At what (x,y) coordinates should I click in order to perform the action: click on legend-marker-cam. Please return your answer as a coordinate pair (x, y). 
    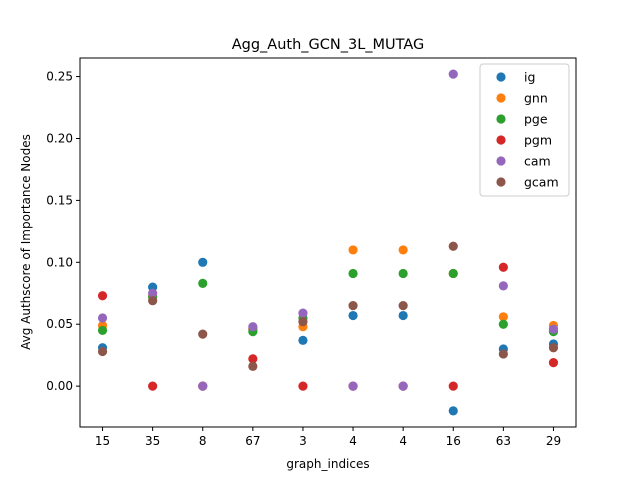
    Looking at the image, I should click on (501, 161).